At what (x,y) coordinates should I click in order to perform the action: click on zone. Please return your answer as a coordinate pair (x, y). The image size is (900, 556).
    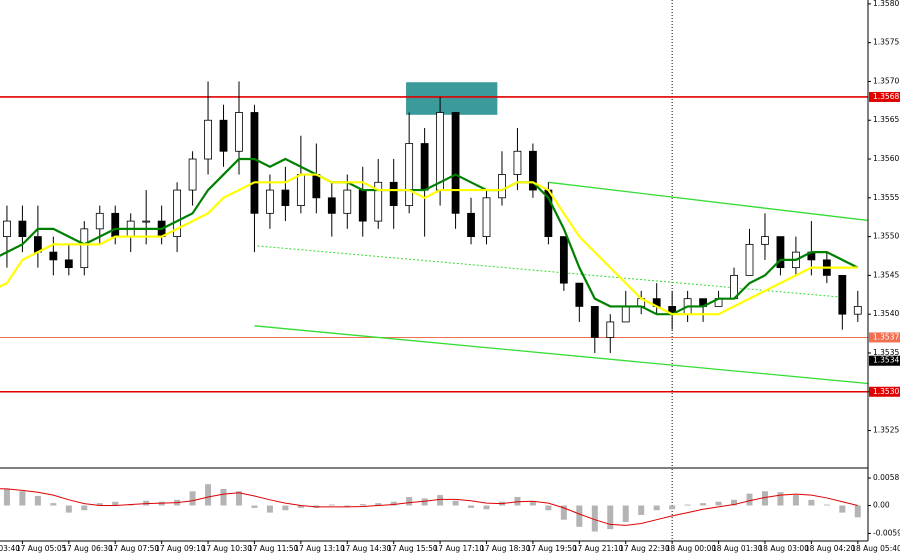
    Looking at the image, I should click on (452, 98).